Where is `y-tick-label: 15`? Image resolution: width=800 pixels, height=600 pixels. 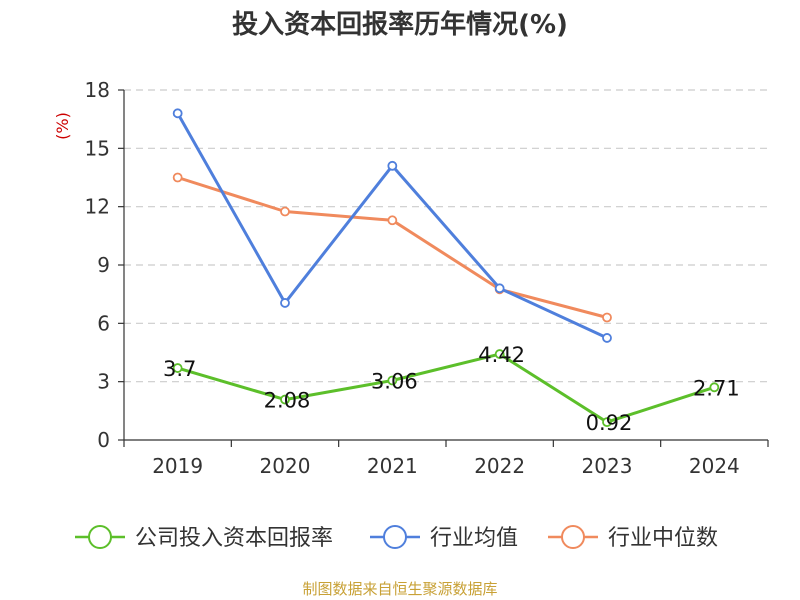
y-tick-label: 15 is located at coordinates (97, 148).